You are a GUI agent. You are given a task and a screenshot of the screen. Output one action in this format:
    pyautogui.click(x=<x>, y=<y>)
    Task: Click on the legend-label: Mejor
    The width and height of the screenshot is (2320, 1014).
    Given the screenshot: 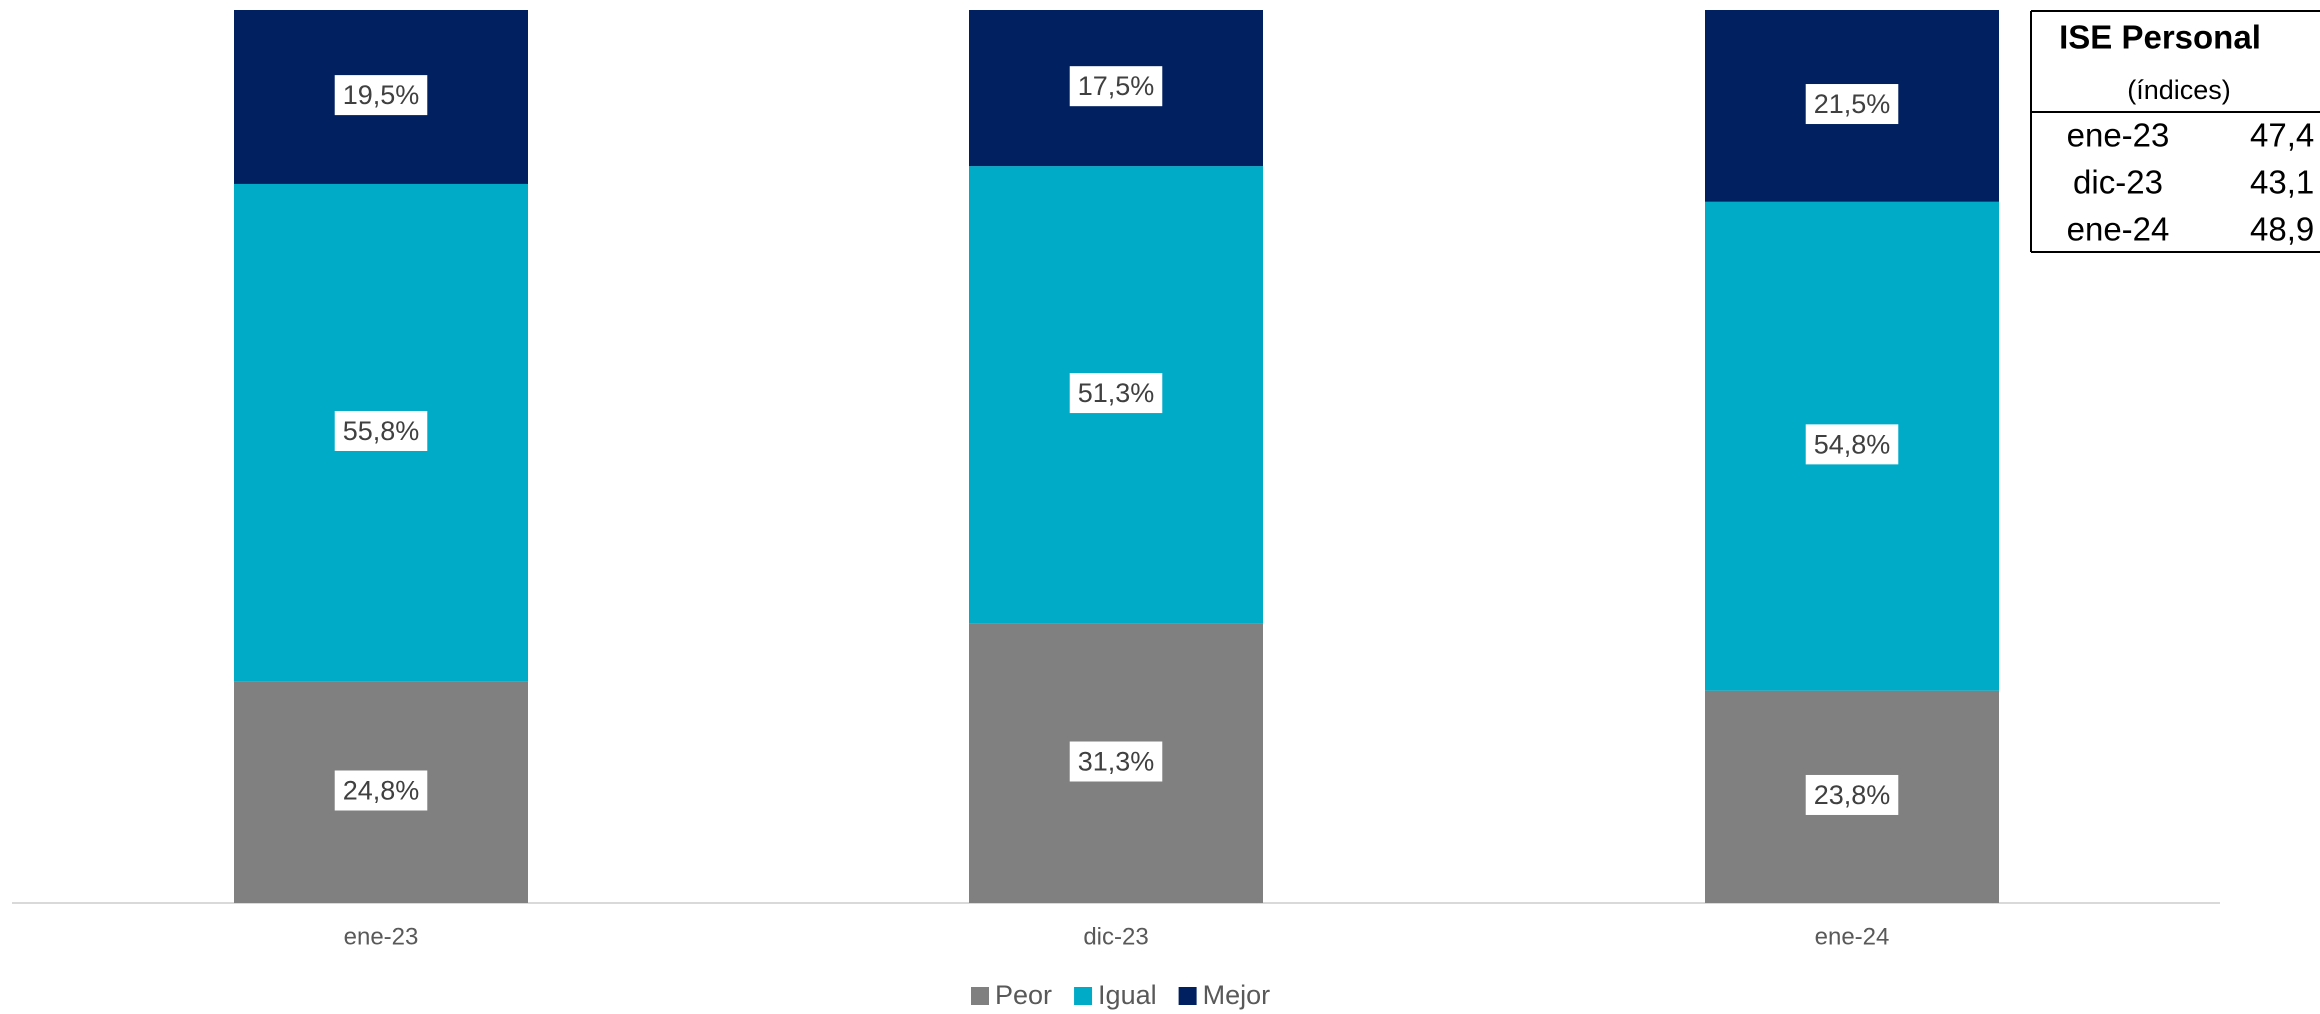 What is the action you would take?
    pyautogui.click(x=1237, y=995)
    